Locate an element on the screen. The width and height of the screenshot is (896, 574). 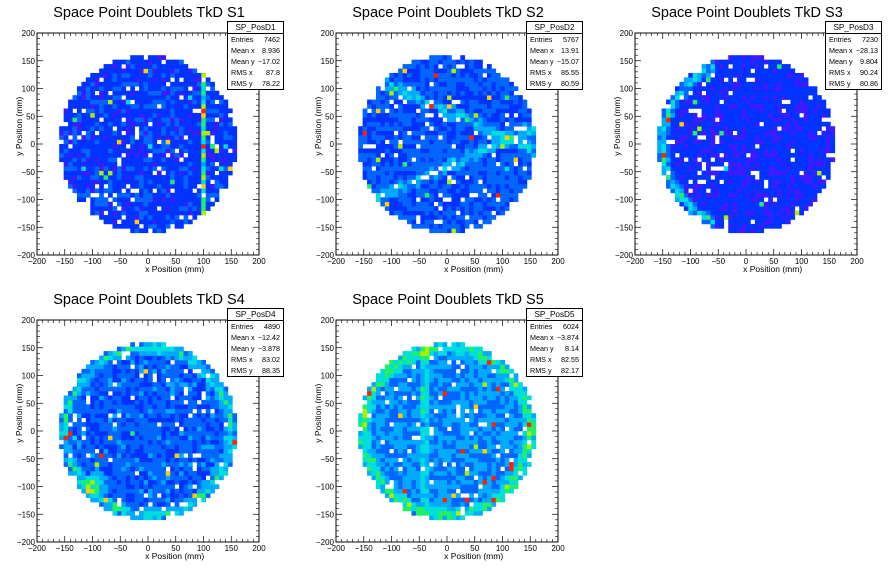
stats-value: 5767 is located at coordinates (571, 39).